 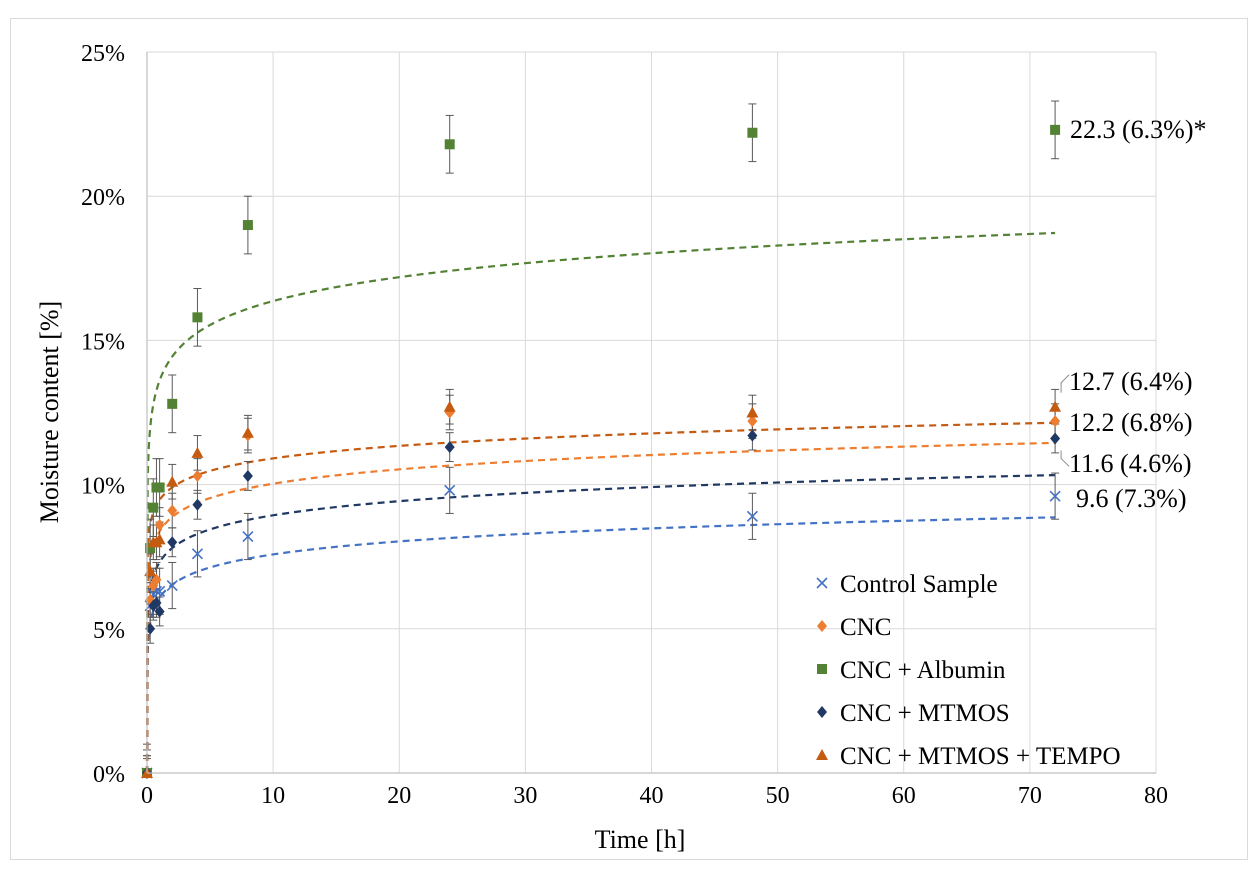 I want to click on y-tick-label: 15%, so click(x=103, y=342).